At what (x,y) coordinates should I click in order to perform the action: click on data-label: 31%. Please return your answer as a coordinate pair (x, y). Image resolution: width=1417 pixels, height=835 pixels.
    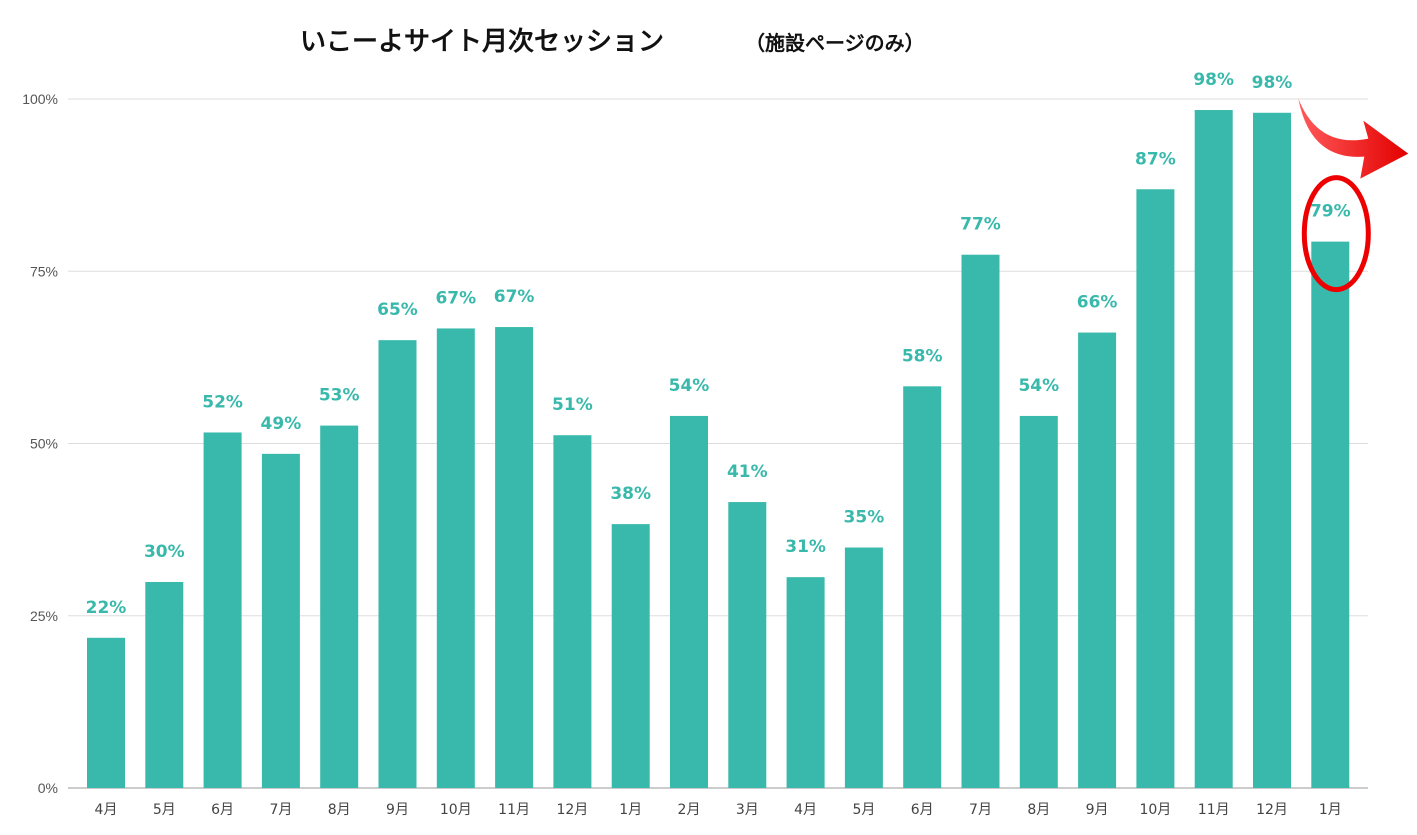
    Looking at the image, I should click on (805, 547).